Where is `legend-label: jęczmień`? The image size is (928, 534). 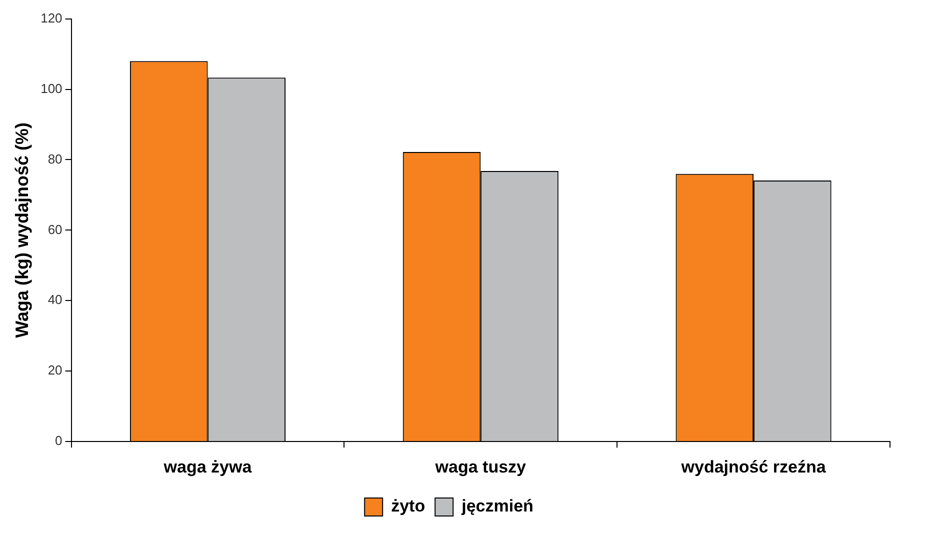 legend-label: jęczmień is located at coordinates (497, 506).